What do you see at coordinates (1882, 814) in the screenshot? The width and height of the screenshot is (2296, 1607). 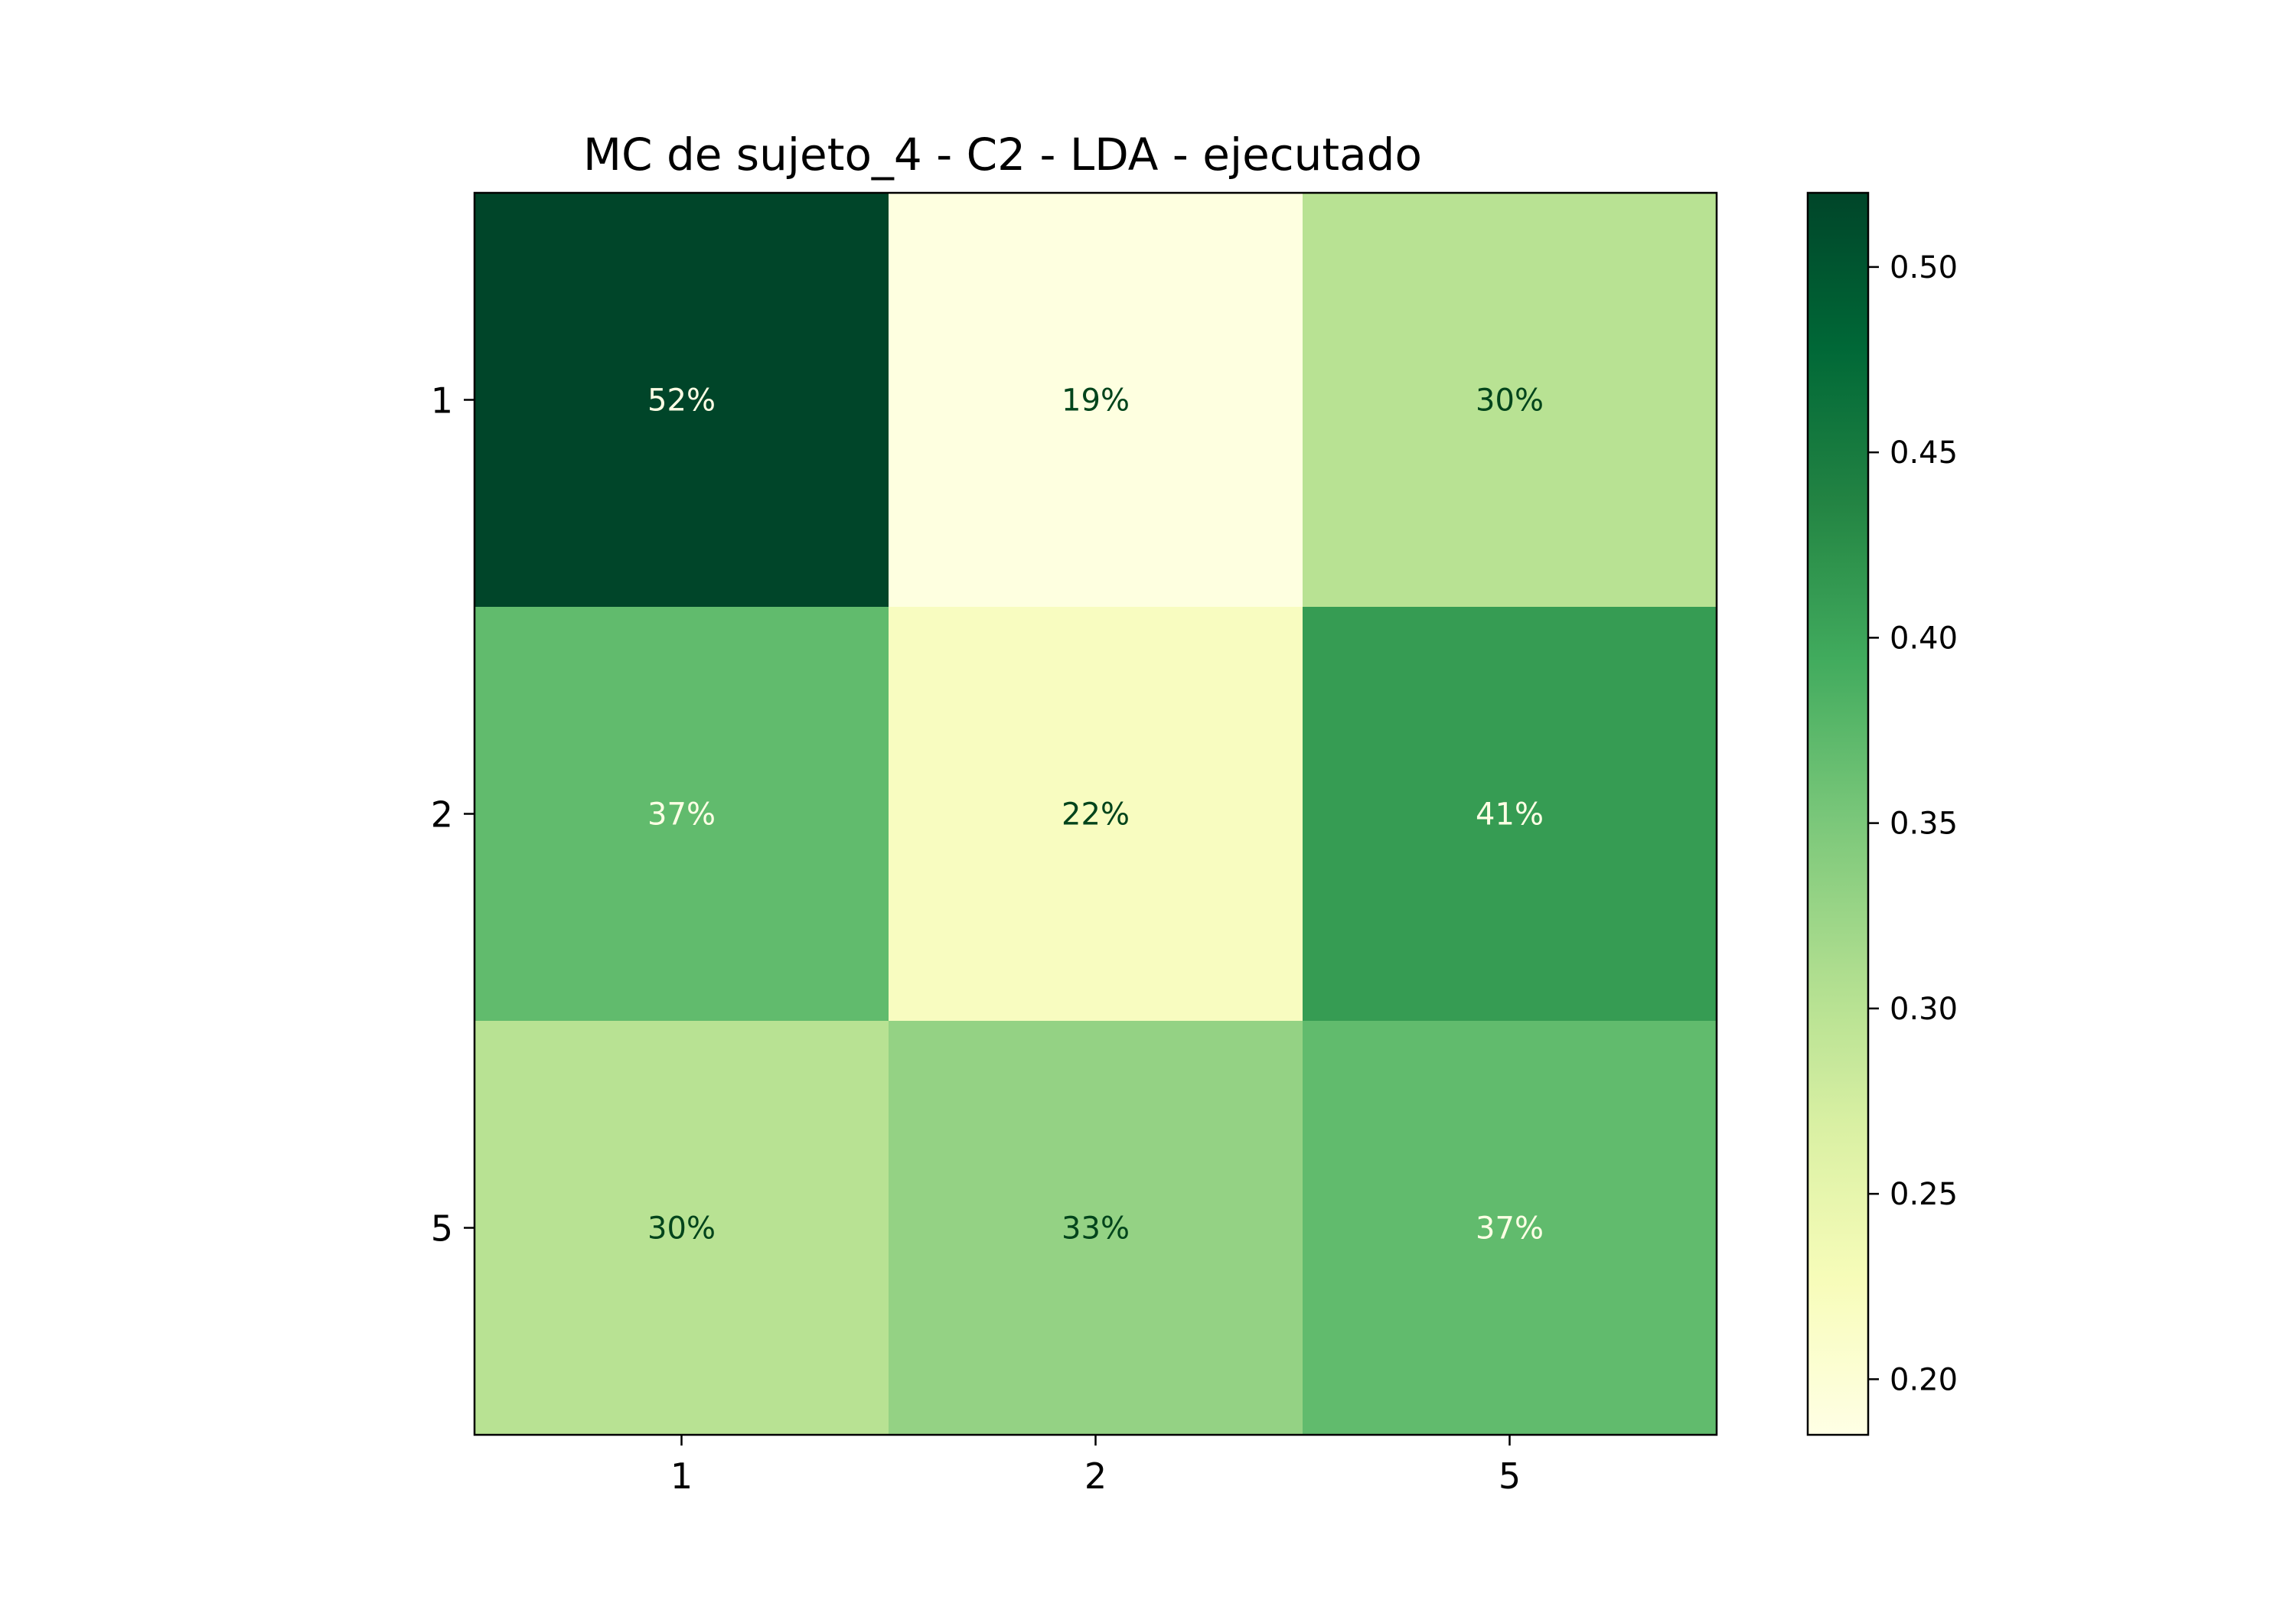 I see `colorbar: 0.20 0.25 0.30 0.35 0.40 0.45 0.50` at bounding box center [1882, 814].